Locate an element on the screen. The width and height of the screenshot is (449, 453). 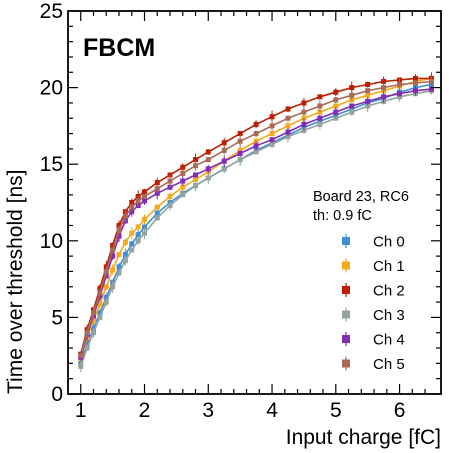
legend-entry: Ch 4 is located at coordinates (373, 340).